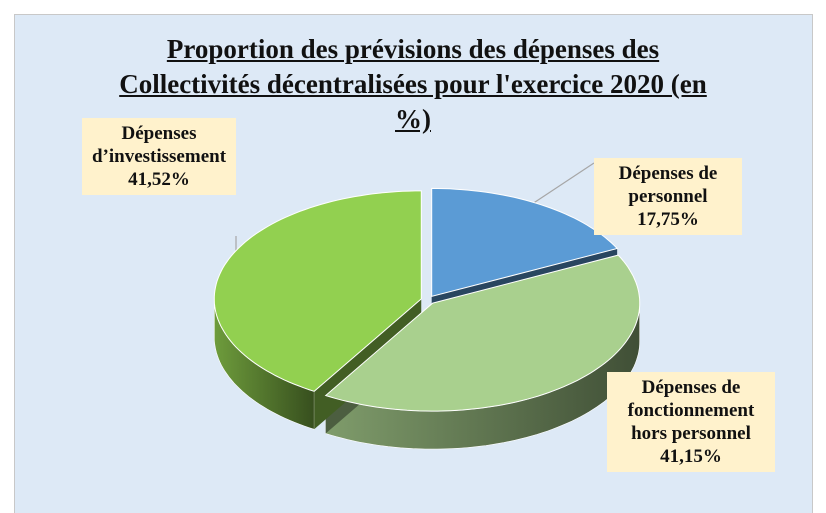  Describe the element at coordinates (691, 456) in the screenshot. I see `label-value: 41,15%` at that location.